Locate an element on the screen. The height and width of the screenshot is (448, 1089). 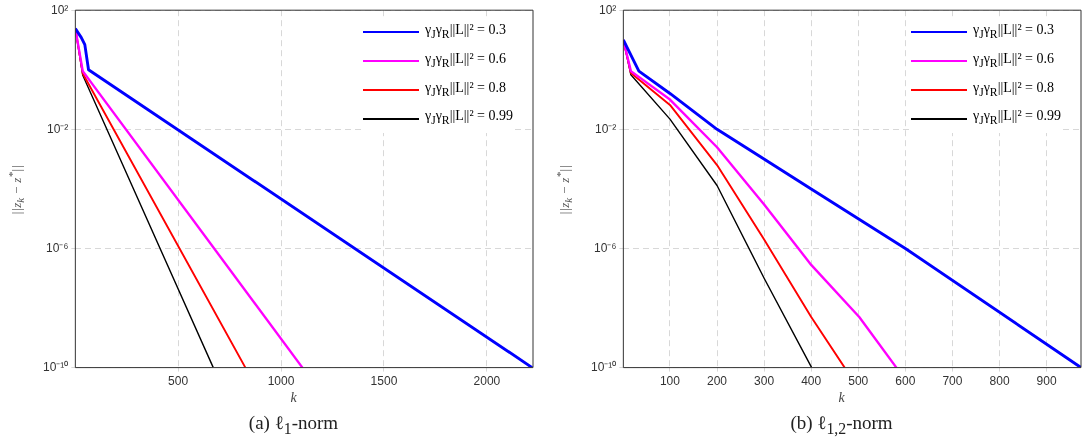
x-tick-label: 400 is located at coordinates (811, 381).